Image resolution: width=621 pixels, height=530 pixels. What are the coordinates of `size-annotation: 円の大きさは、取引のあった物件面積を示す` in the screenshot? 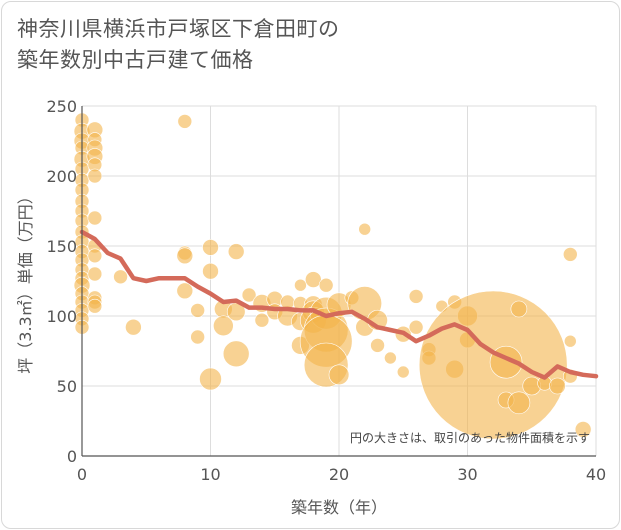 It's located at (470, 437).